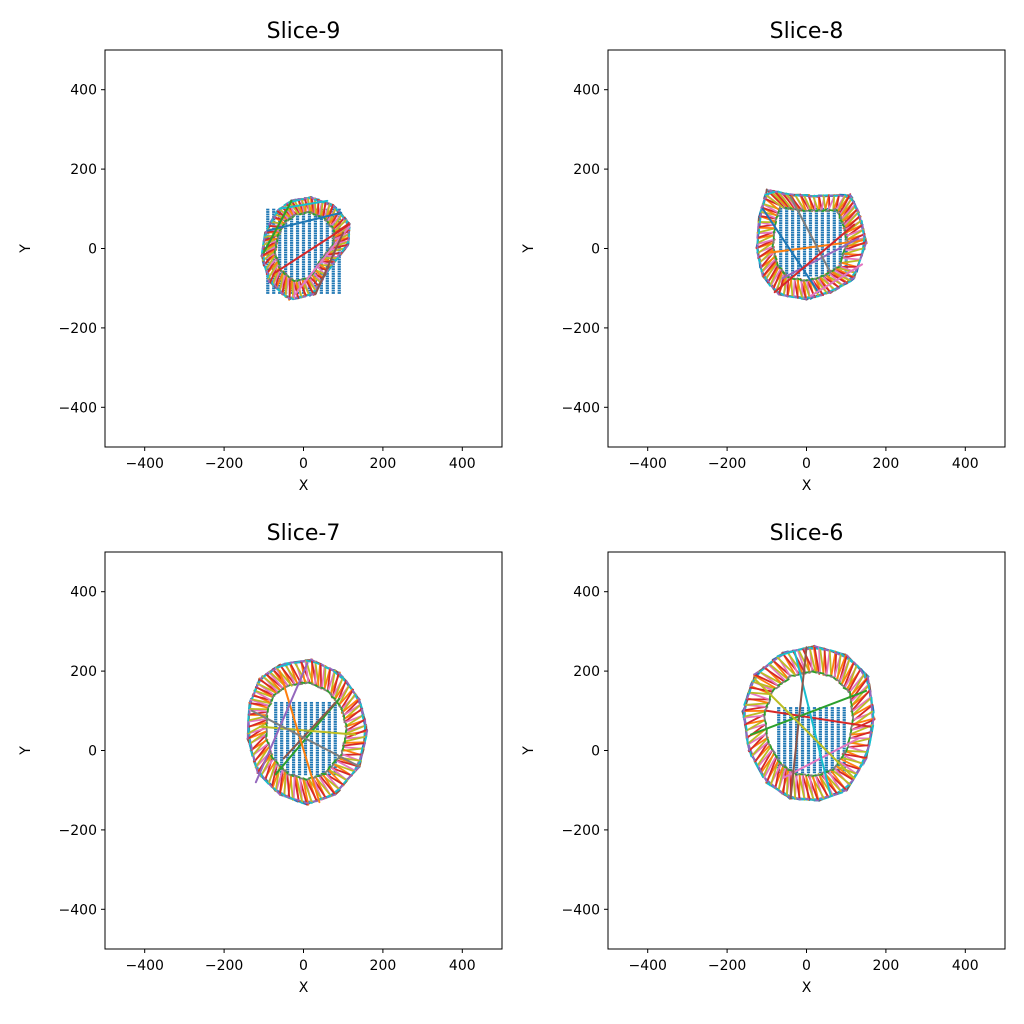 Image resolution: width=1024 pixels, height=1024 pixels. I want to click on x-tick-label: 0, so click(303, 966).